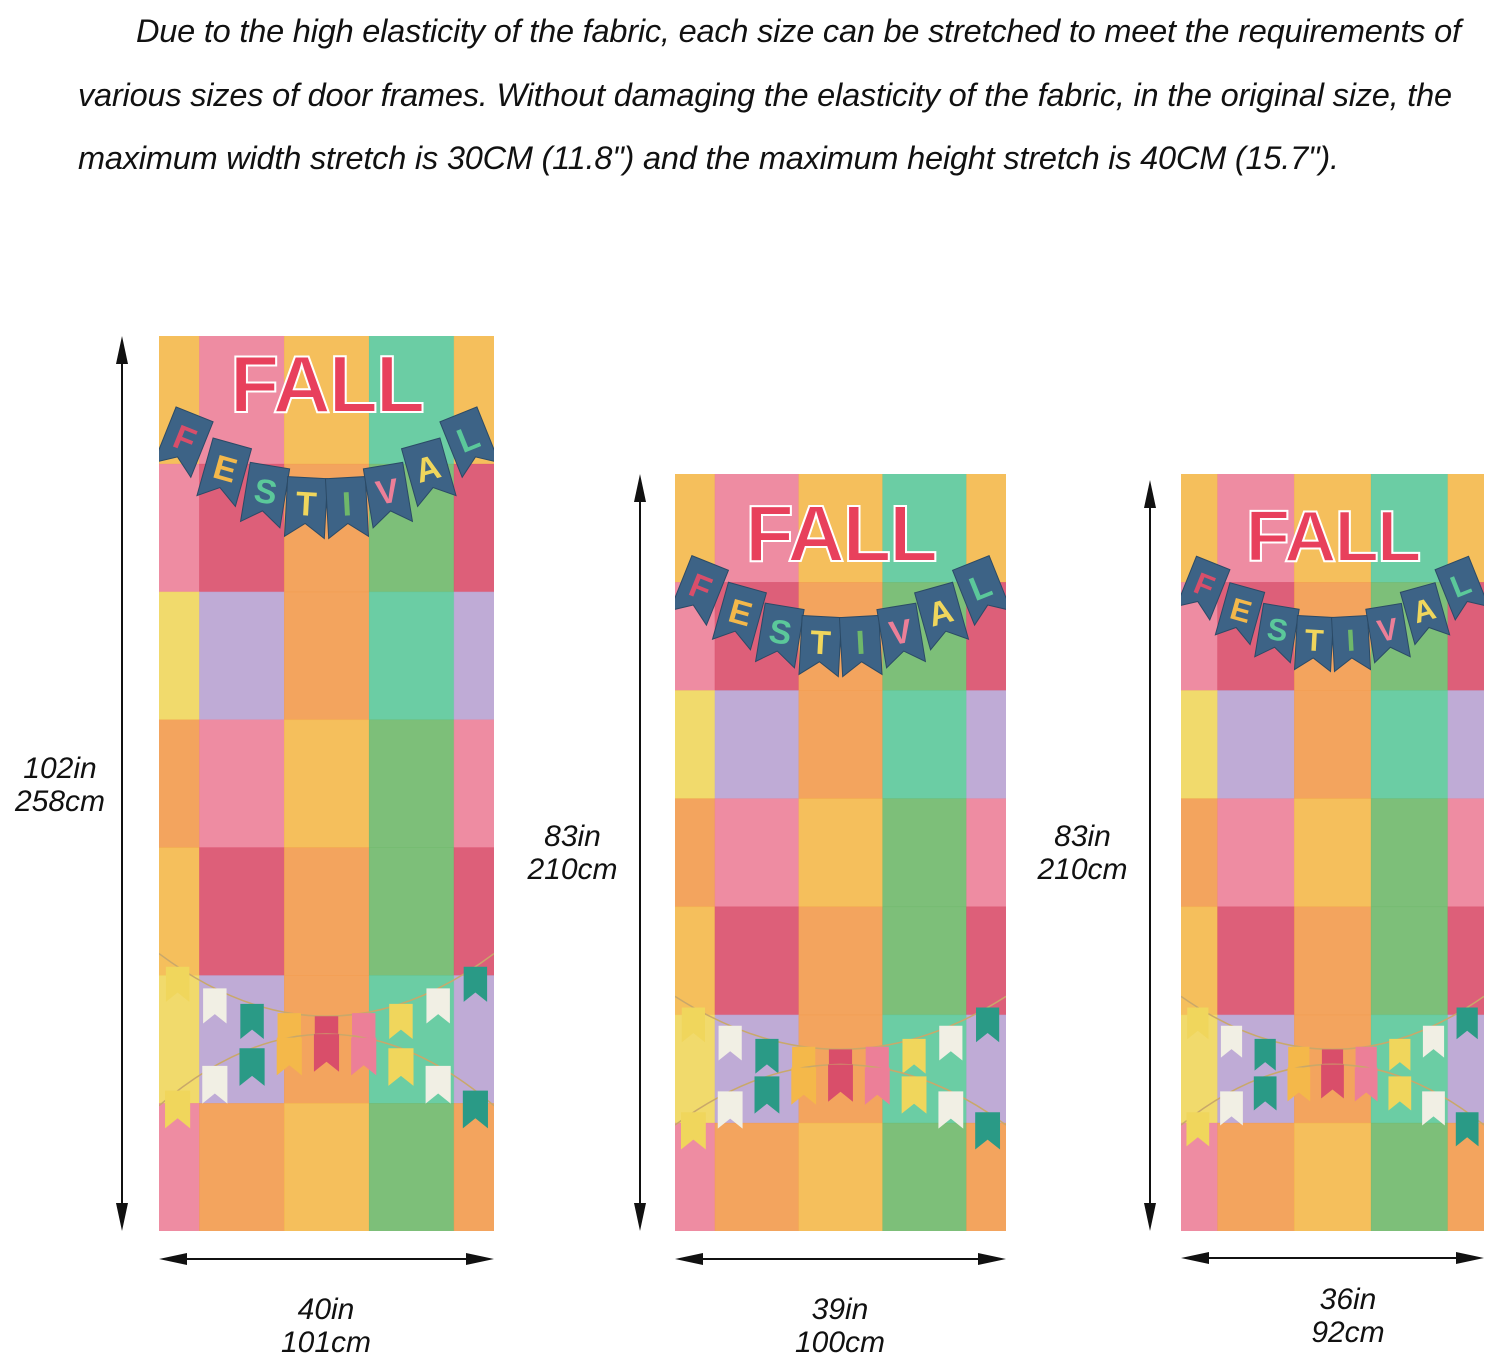 The width and height of the screenshot is (1500, 1359). What do you see at coordinates (326, 1309) in the screenshot?
I see `width-in-large: 40in` at bounding box center [326, 1309].